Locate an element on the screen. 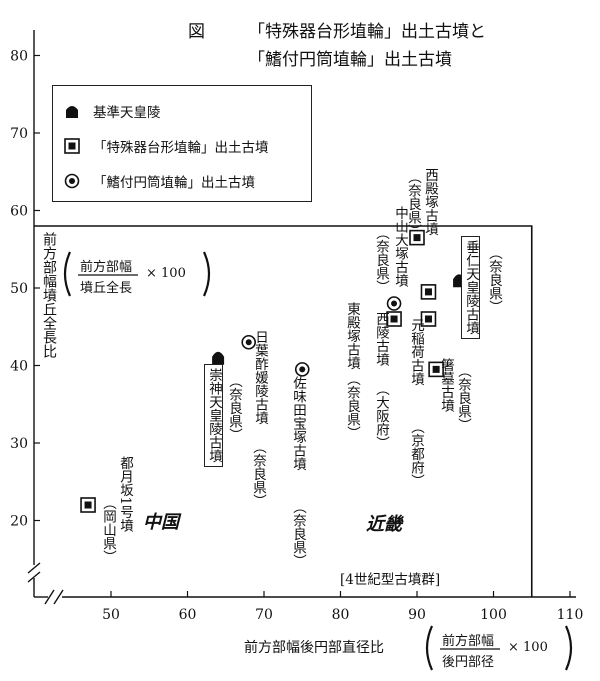 This screenshot has width=600, height=681. point-label-motoinari: 中山大塚古墳 is located at coordinates (400, 246).